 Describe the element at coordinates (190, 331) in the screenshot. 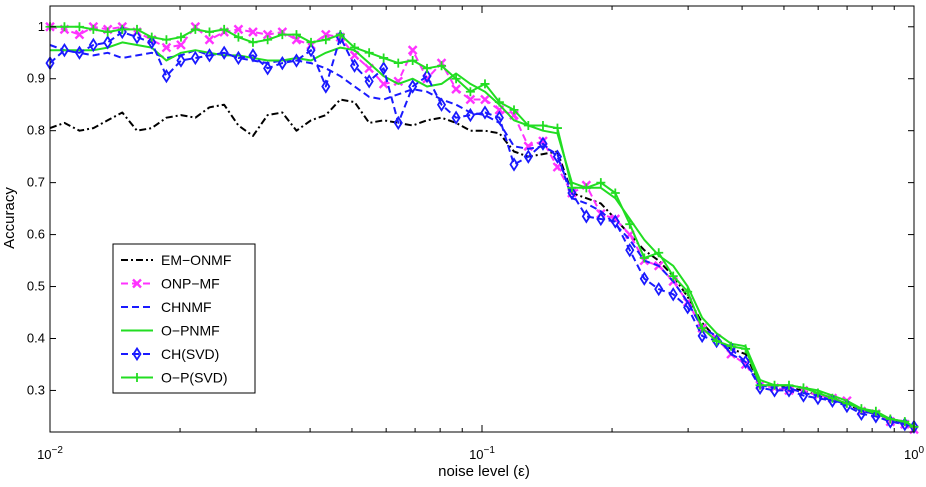

I see `legend-label-3: O−PNMF` at that location.